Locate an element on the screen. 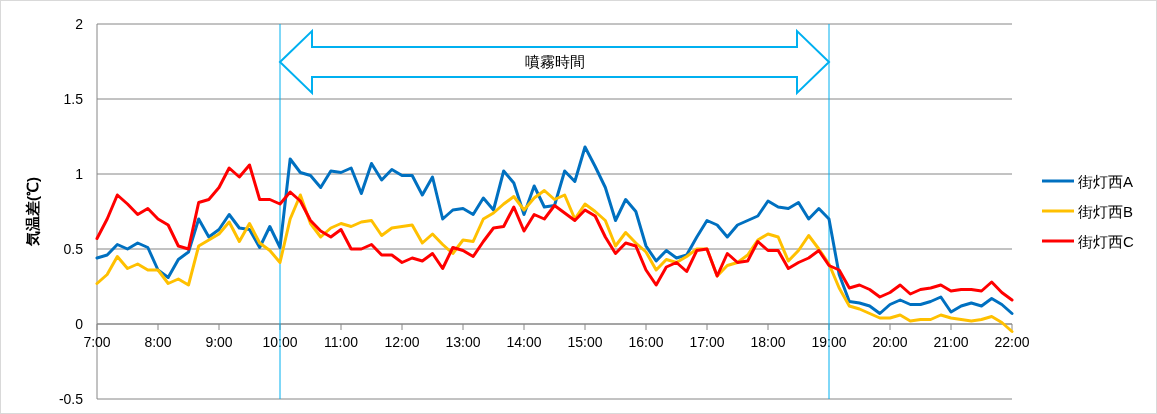 The height and width of the screenshot is (414, 1157). x-tick-label: 12:00 is located at coordinates (402, 342).